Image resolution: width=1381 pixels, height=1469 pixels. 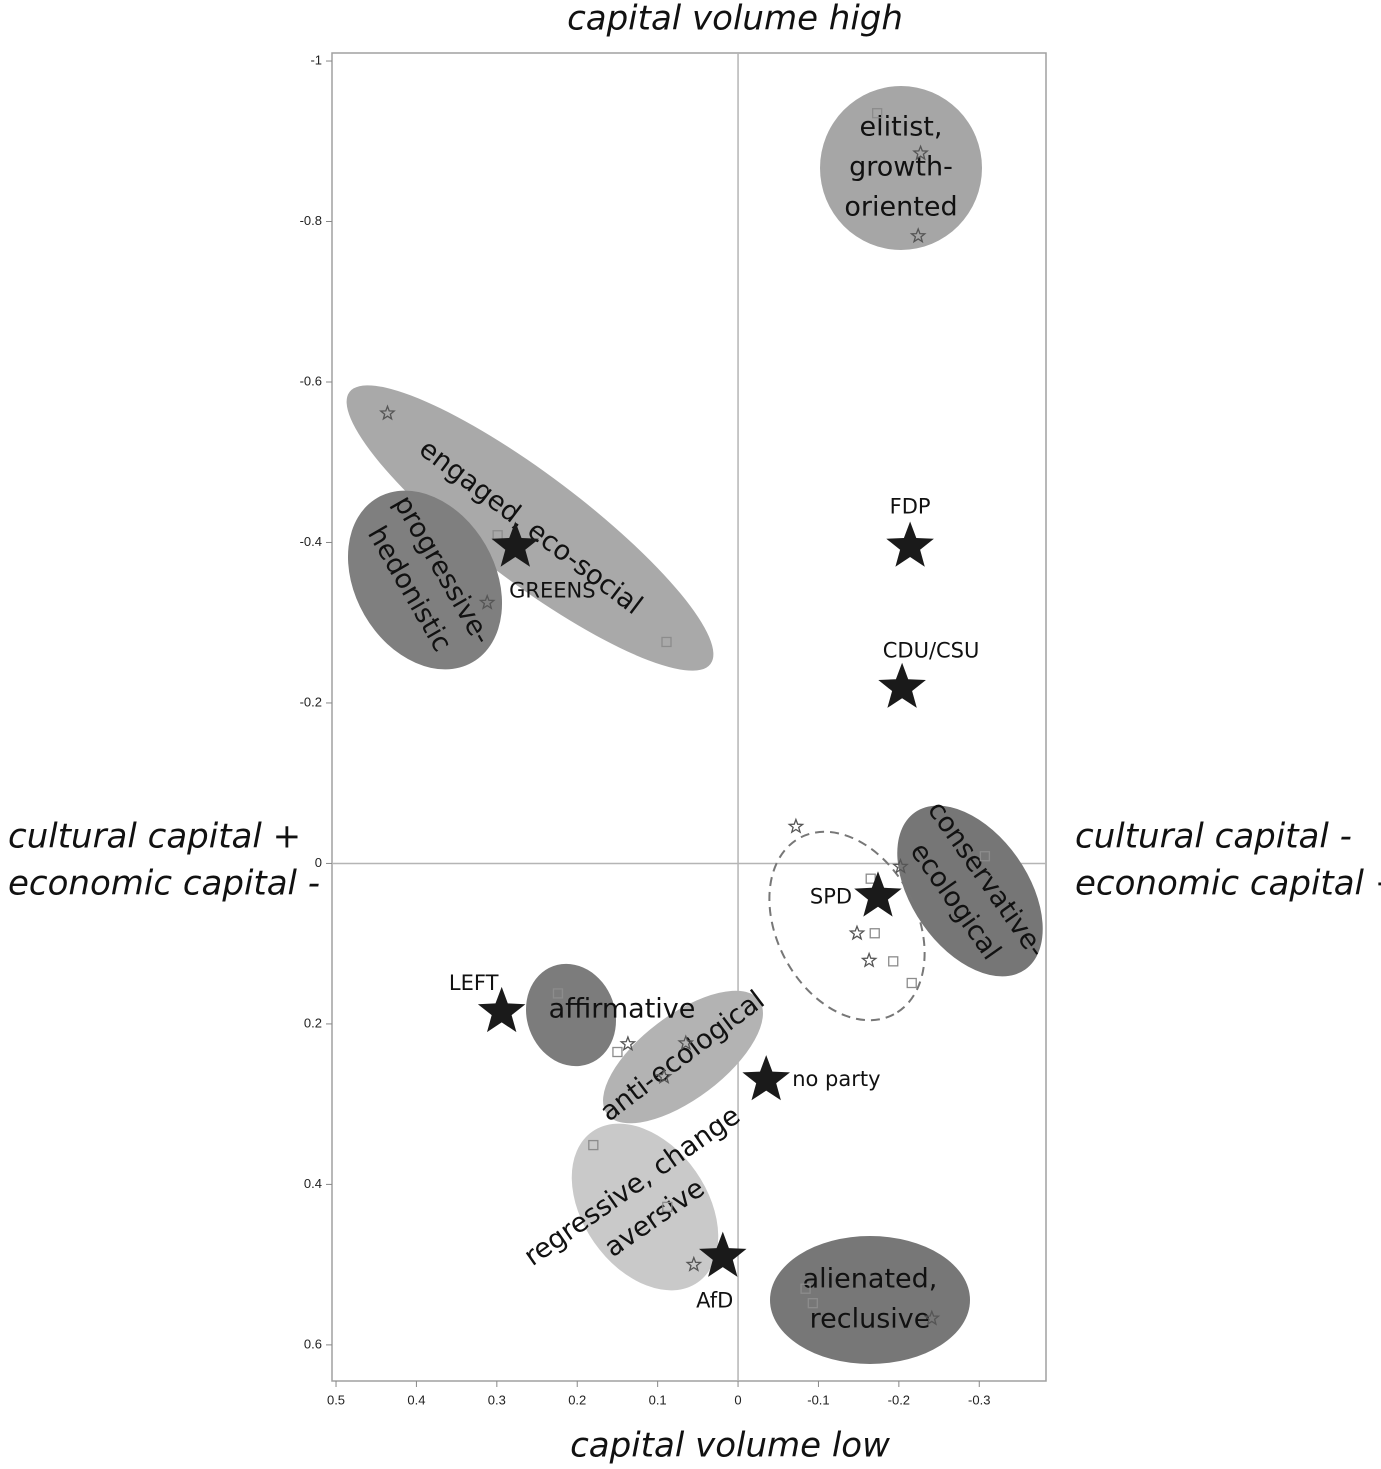 What do you see at coordinates (311, 220) in the screenshot?
I see `y-tick-label: -0.8` at bounding box center [311, 220].